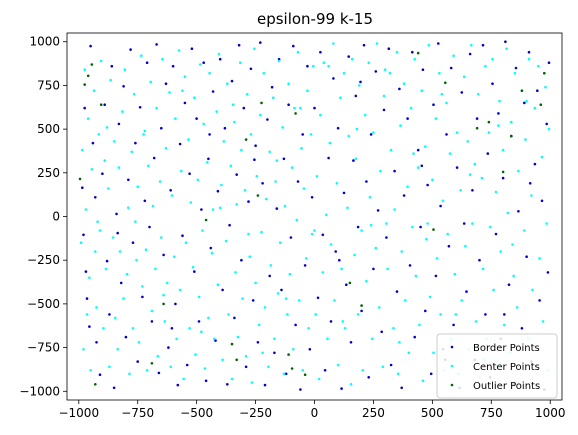 The image size is (578, 435). Describe the element at coordinates (506, 348) in the screenshot. I see `legend-label-border: Border Points` at that location.